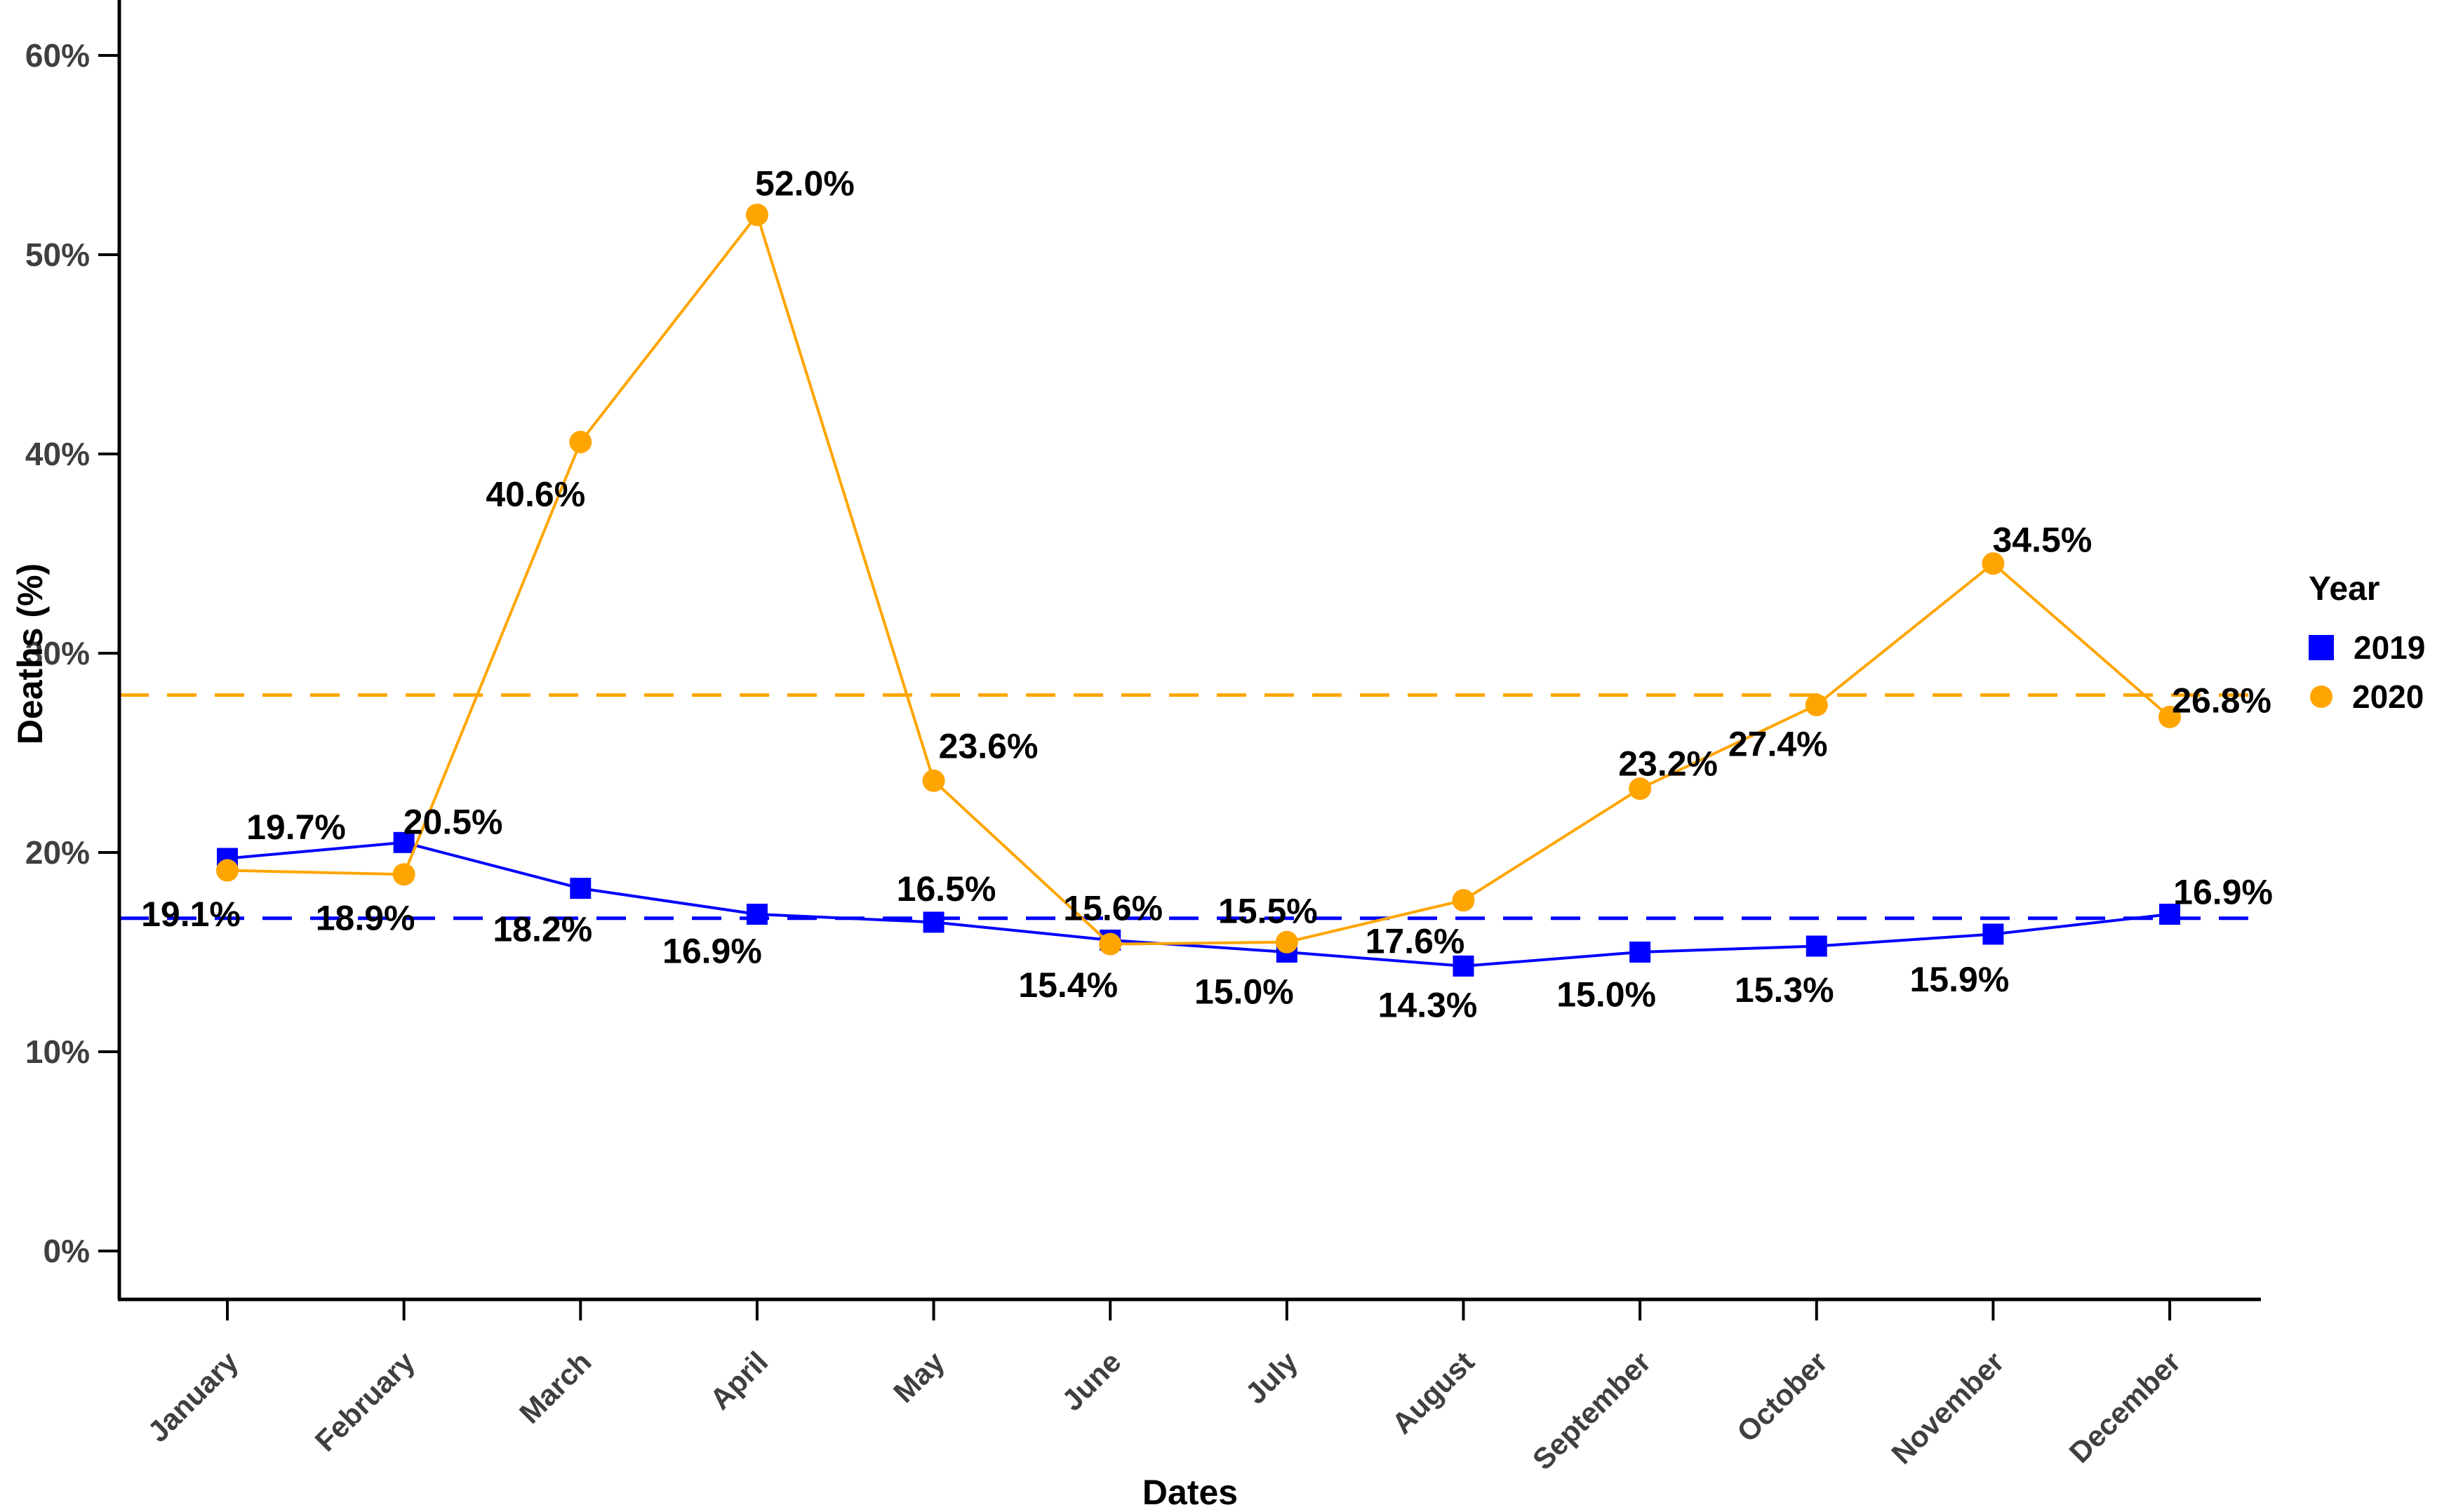 This screenshot has width=2456, height=1512. Describe the element at coordinates (756, 215) in the screenshot. I see `marker-2020-april` at that location.